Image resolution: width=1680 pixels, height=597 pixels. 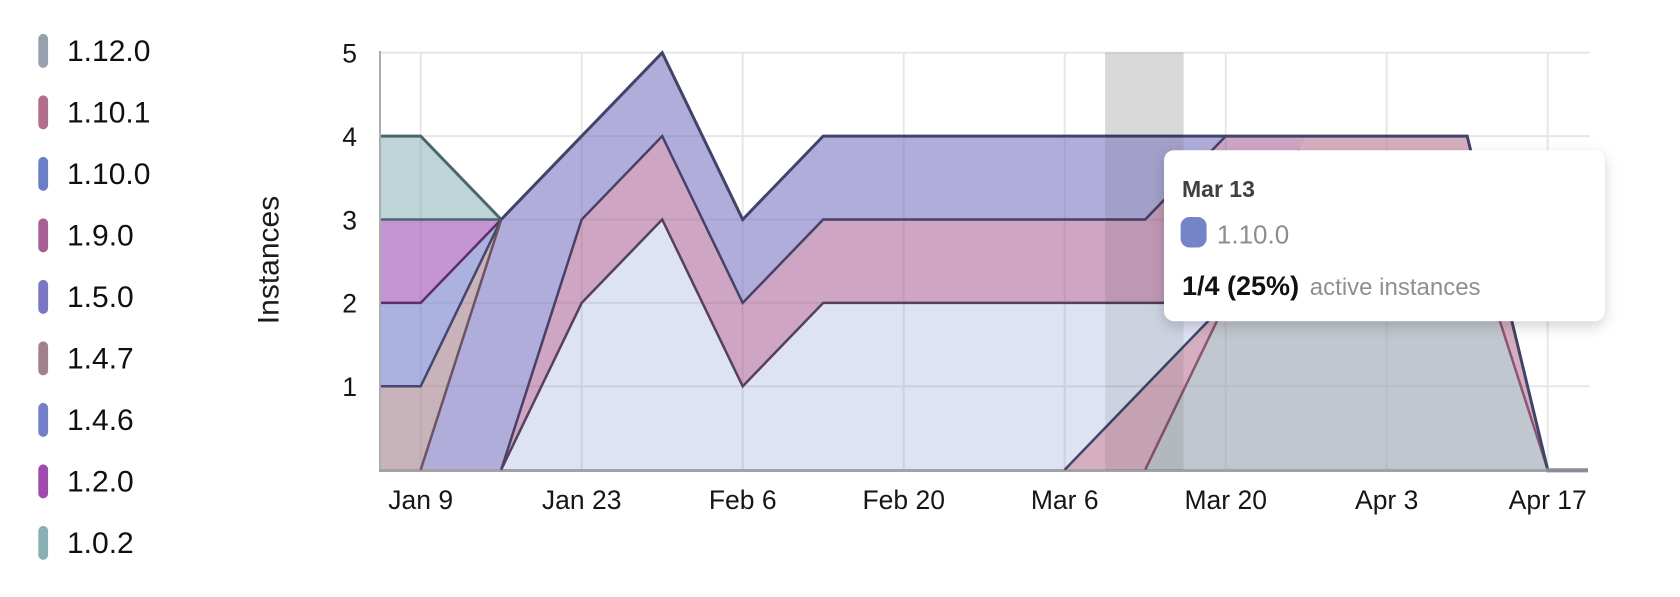 I want to click on svg-text: Mar 20, so click(x=1225, y=500).